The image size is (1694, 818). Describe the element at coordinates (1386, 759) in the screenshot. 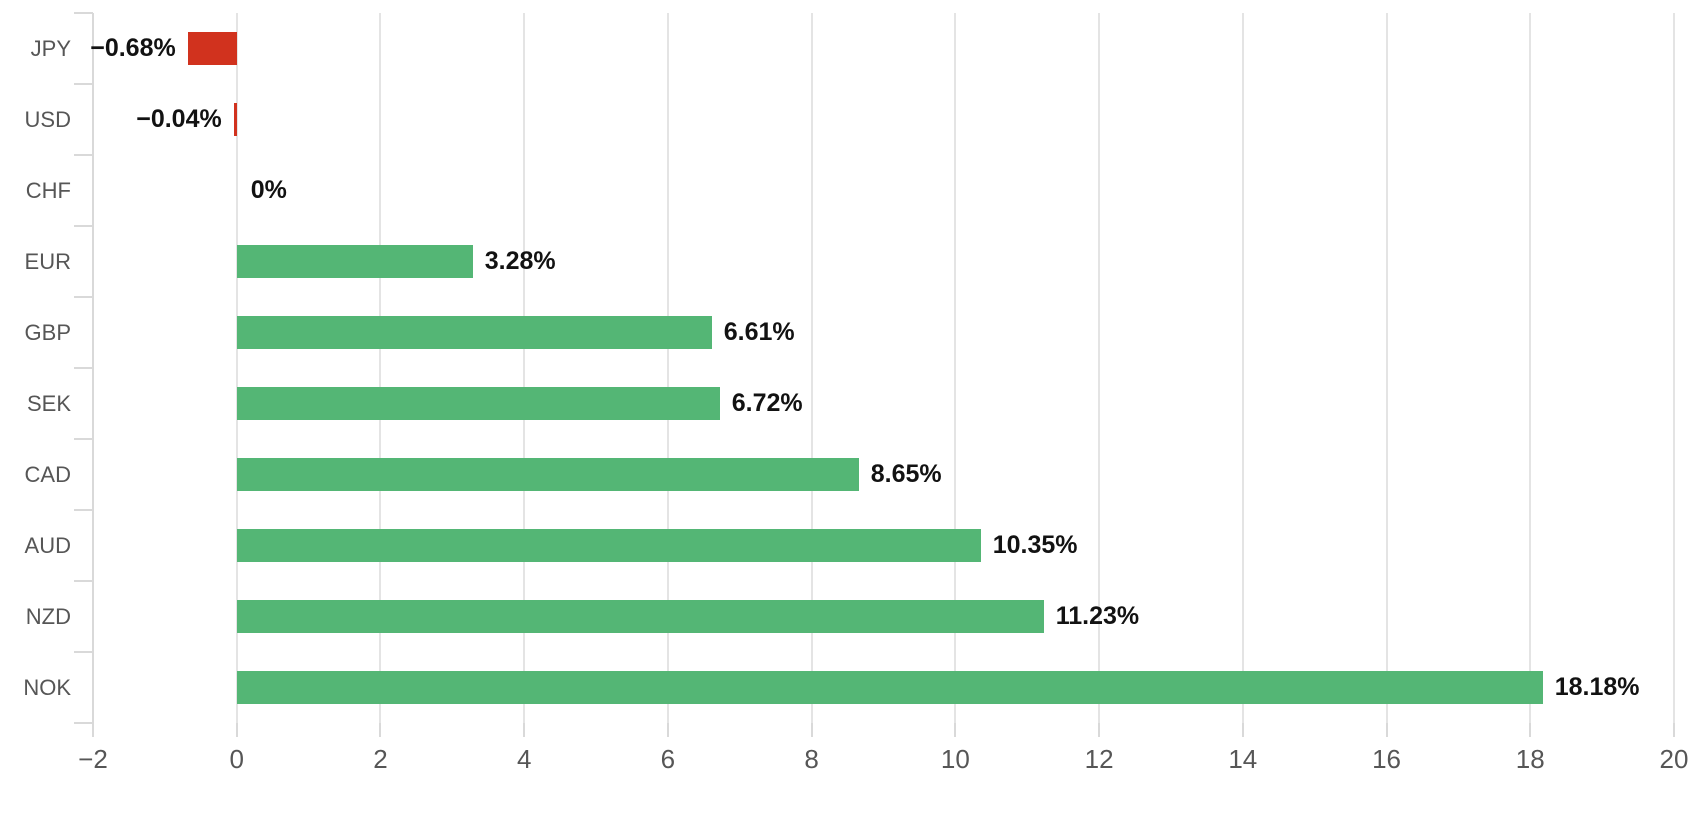

I see `x-tick-label-16: 16` at that location.